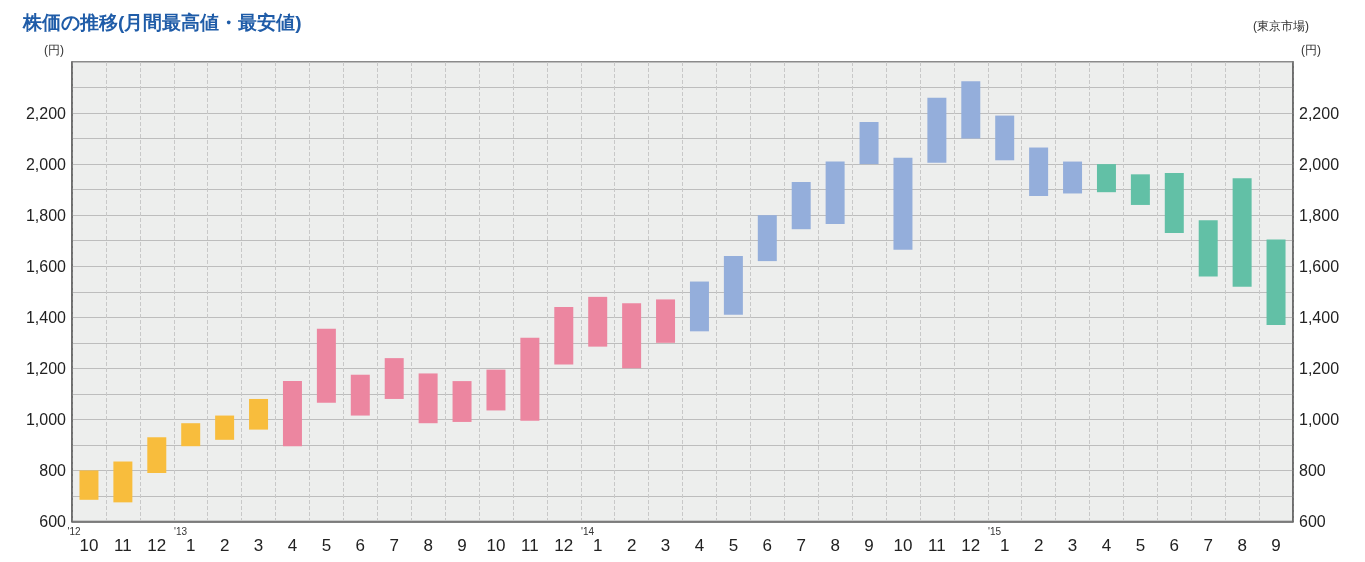  Describe the element at coordinates (1319, 317) in the screenshot. I see `y2-tick-label: 1,400` at that location.